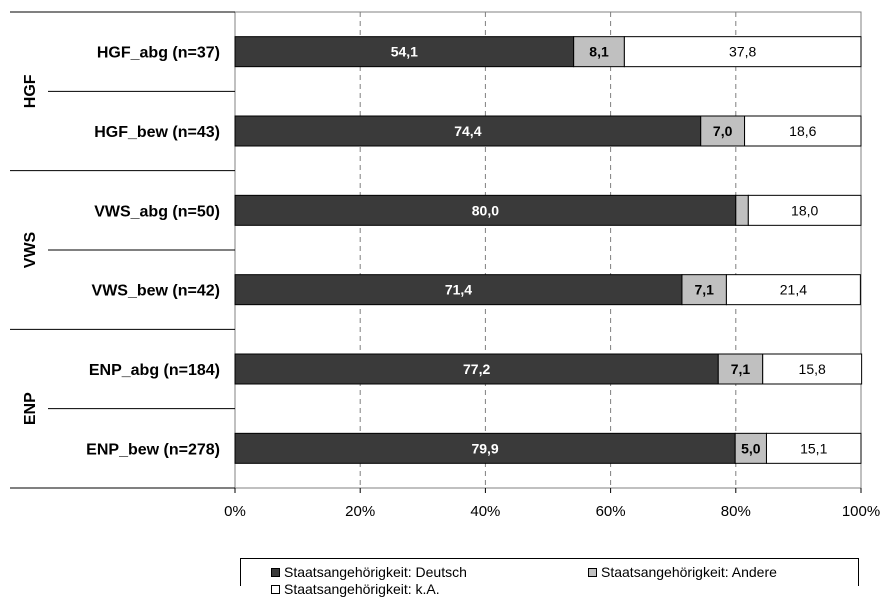 The height and width of the screenshot is (597, 883). Describe the element at coordinates (30, 408) in the screenshot. I see `group-label: ENP` at that location.